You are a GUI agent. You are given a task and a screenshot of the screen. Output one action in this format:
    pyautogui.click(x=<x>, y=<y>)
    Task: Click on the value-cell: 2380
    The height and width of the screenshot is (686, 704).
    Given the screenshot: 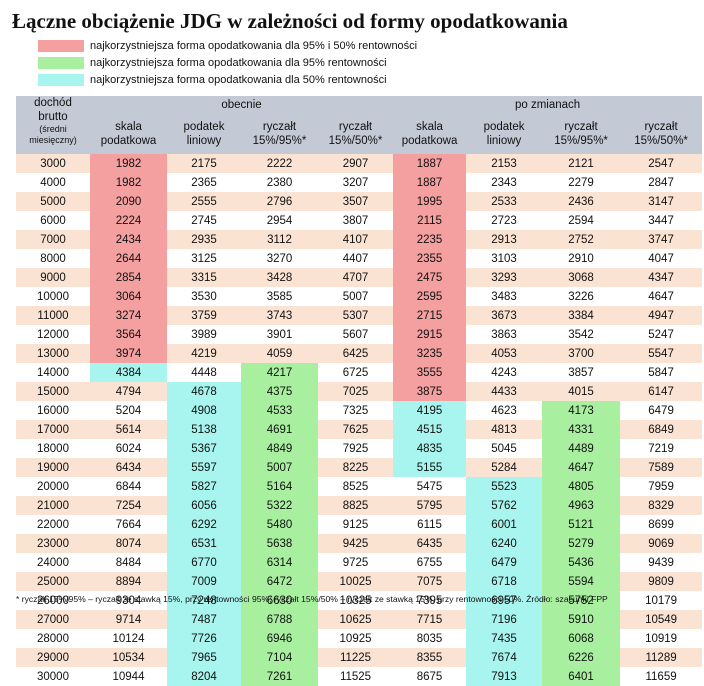 What is the action you would take?
    pyautogui.click(x=279, y=182)
    